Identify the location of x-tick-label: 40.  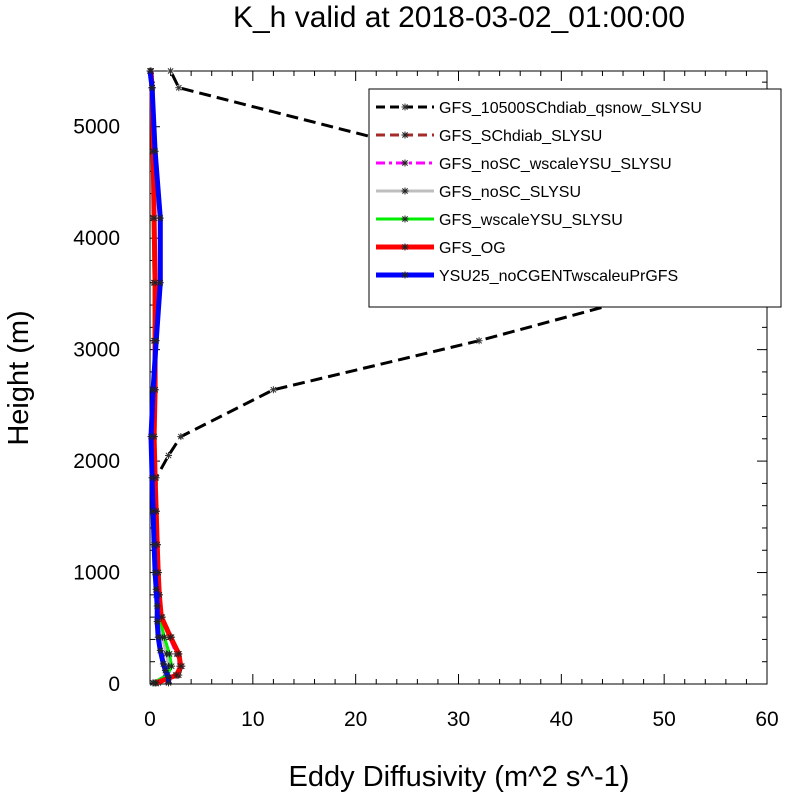
(561, 719).